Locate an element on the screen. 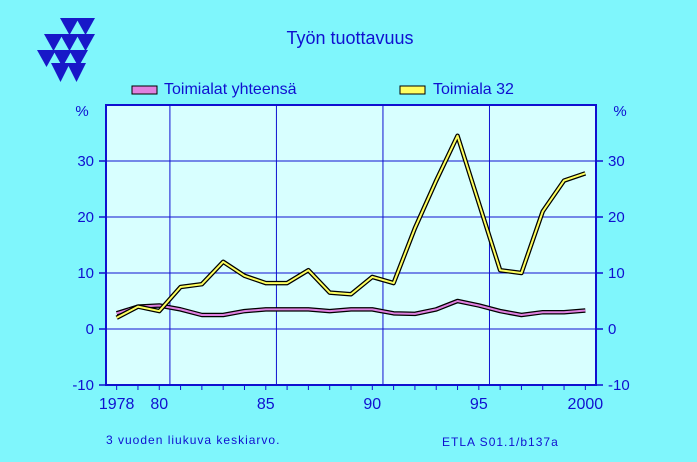  y-tick-label-left: 30 is located at coordinates (85, 161).